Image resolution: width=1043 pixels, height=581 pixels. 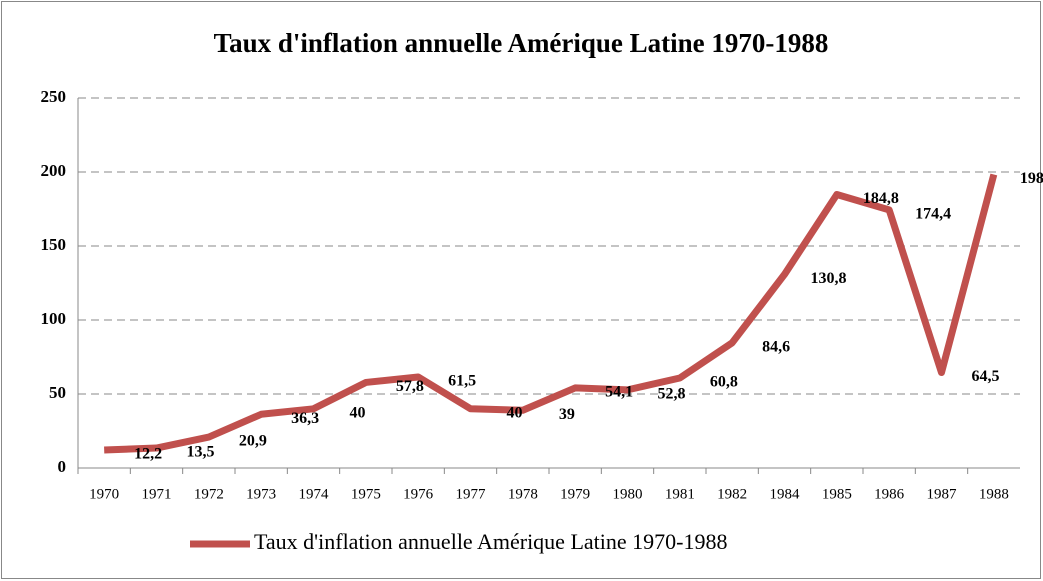 I want to click on x-tick-label: 1978, so click(x=523, y=494).